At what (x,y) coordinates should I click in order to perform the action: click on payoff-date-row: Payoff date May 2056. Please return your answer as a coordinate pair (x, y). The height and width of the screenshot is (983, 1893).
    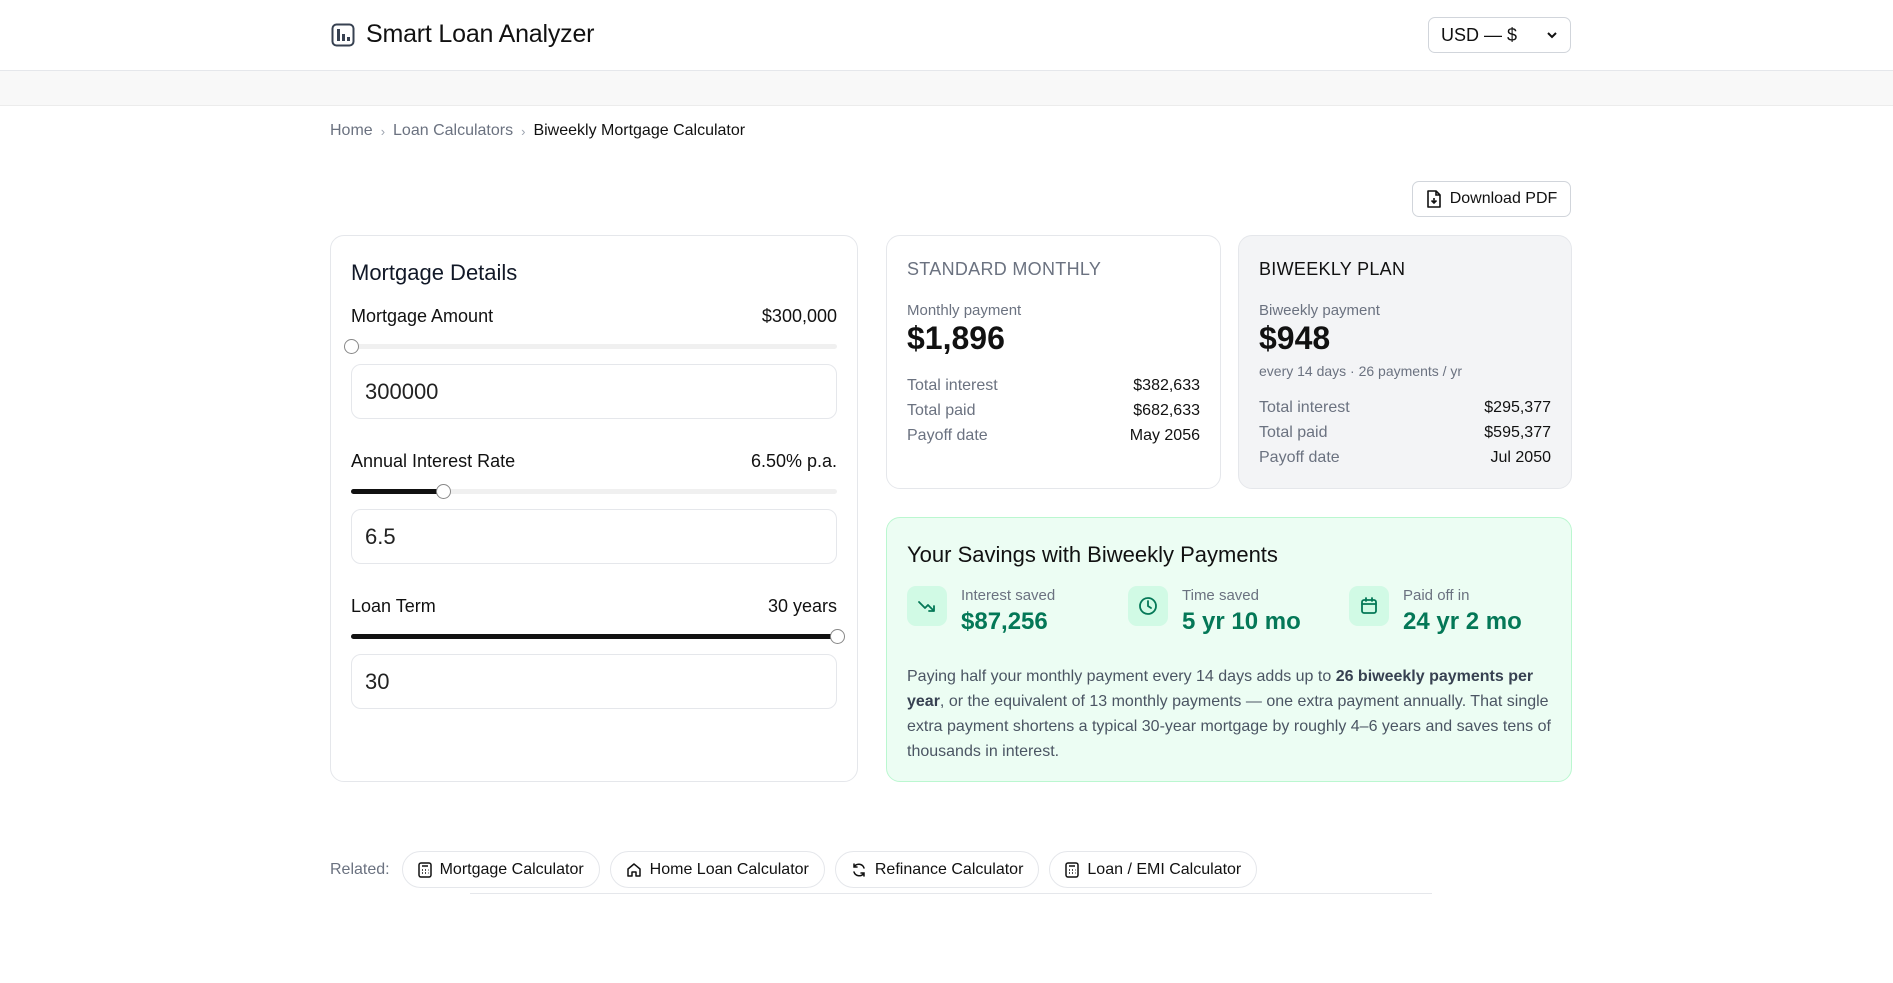
    Looking at the image, I should click on (1053, 436).